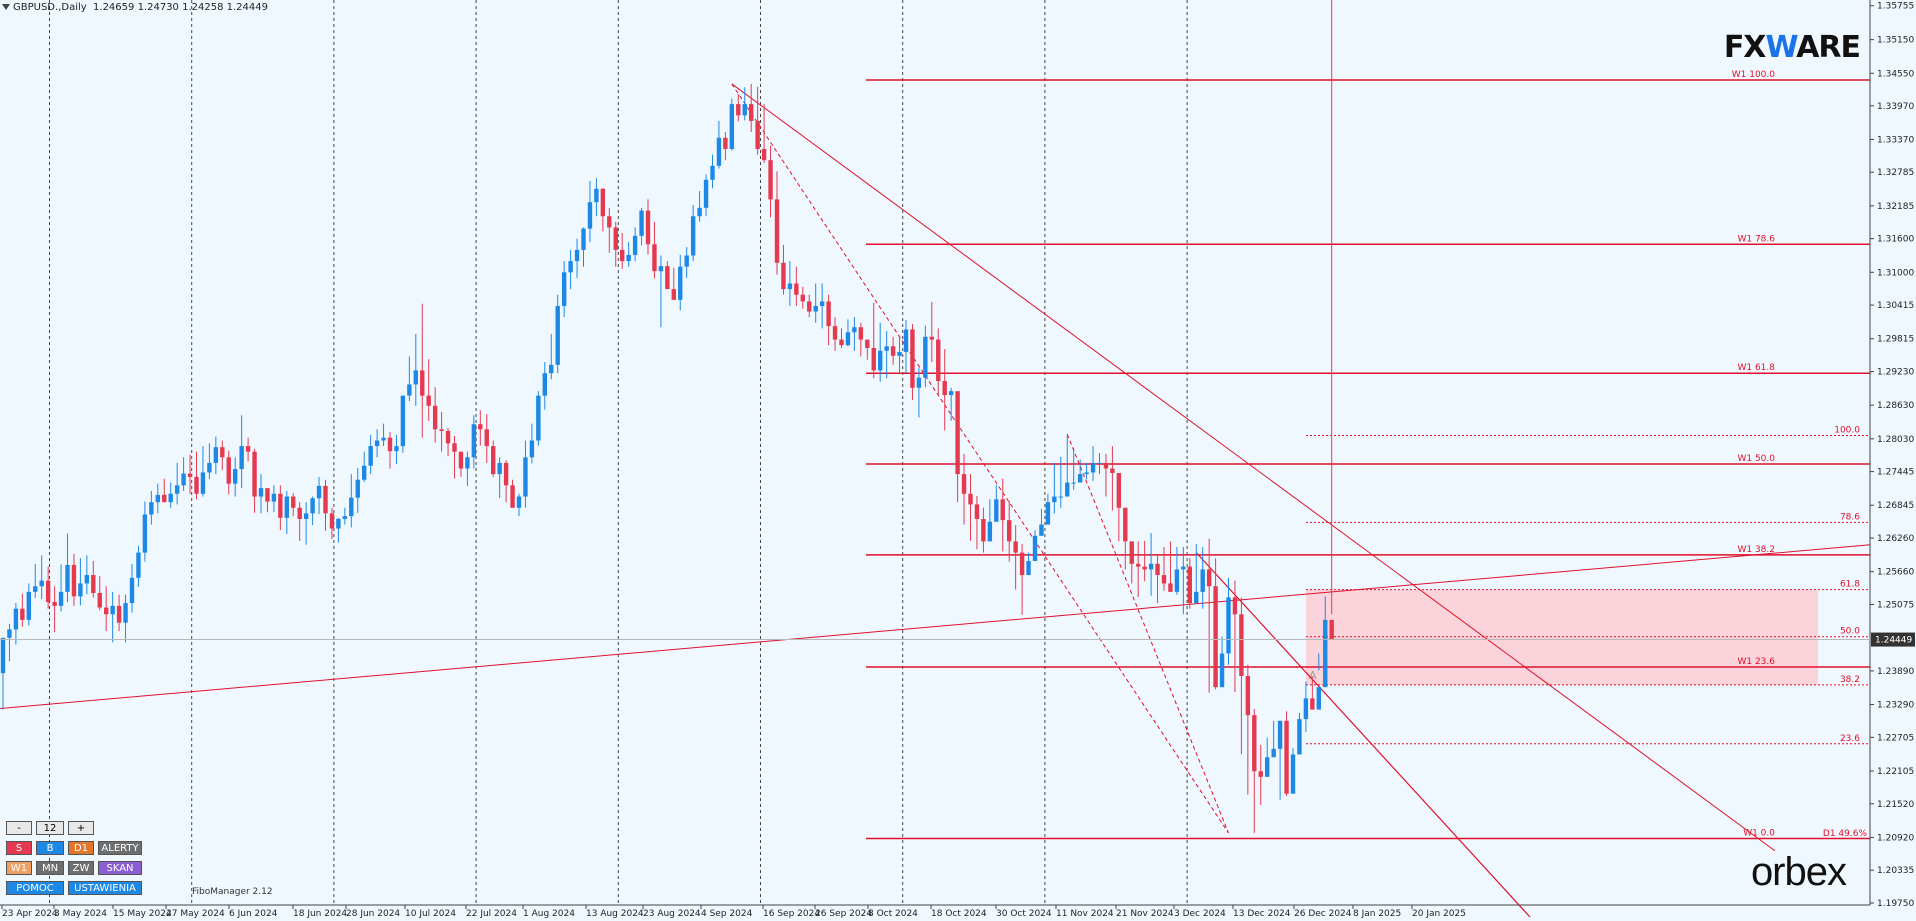  I want to click on skan-button: SKAN, so click(120, 868).